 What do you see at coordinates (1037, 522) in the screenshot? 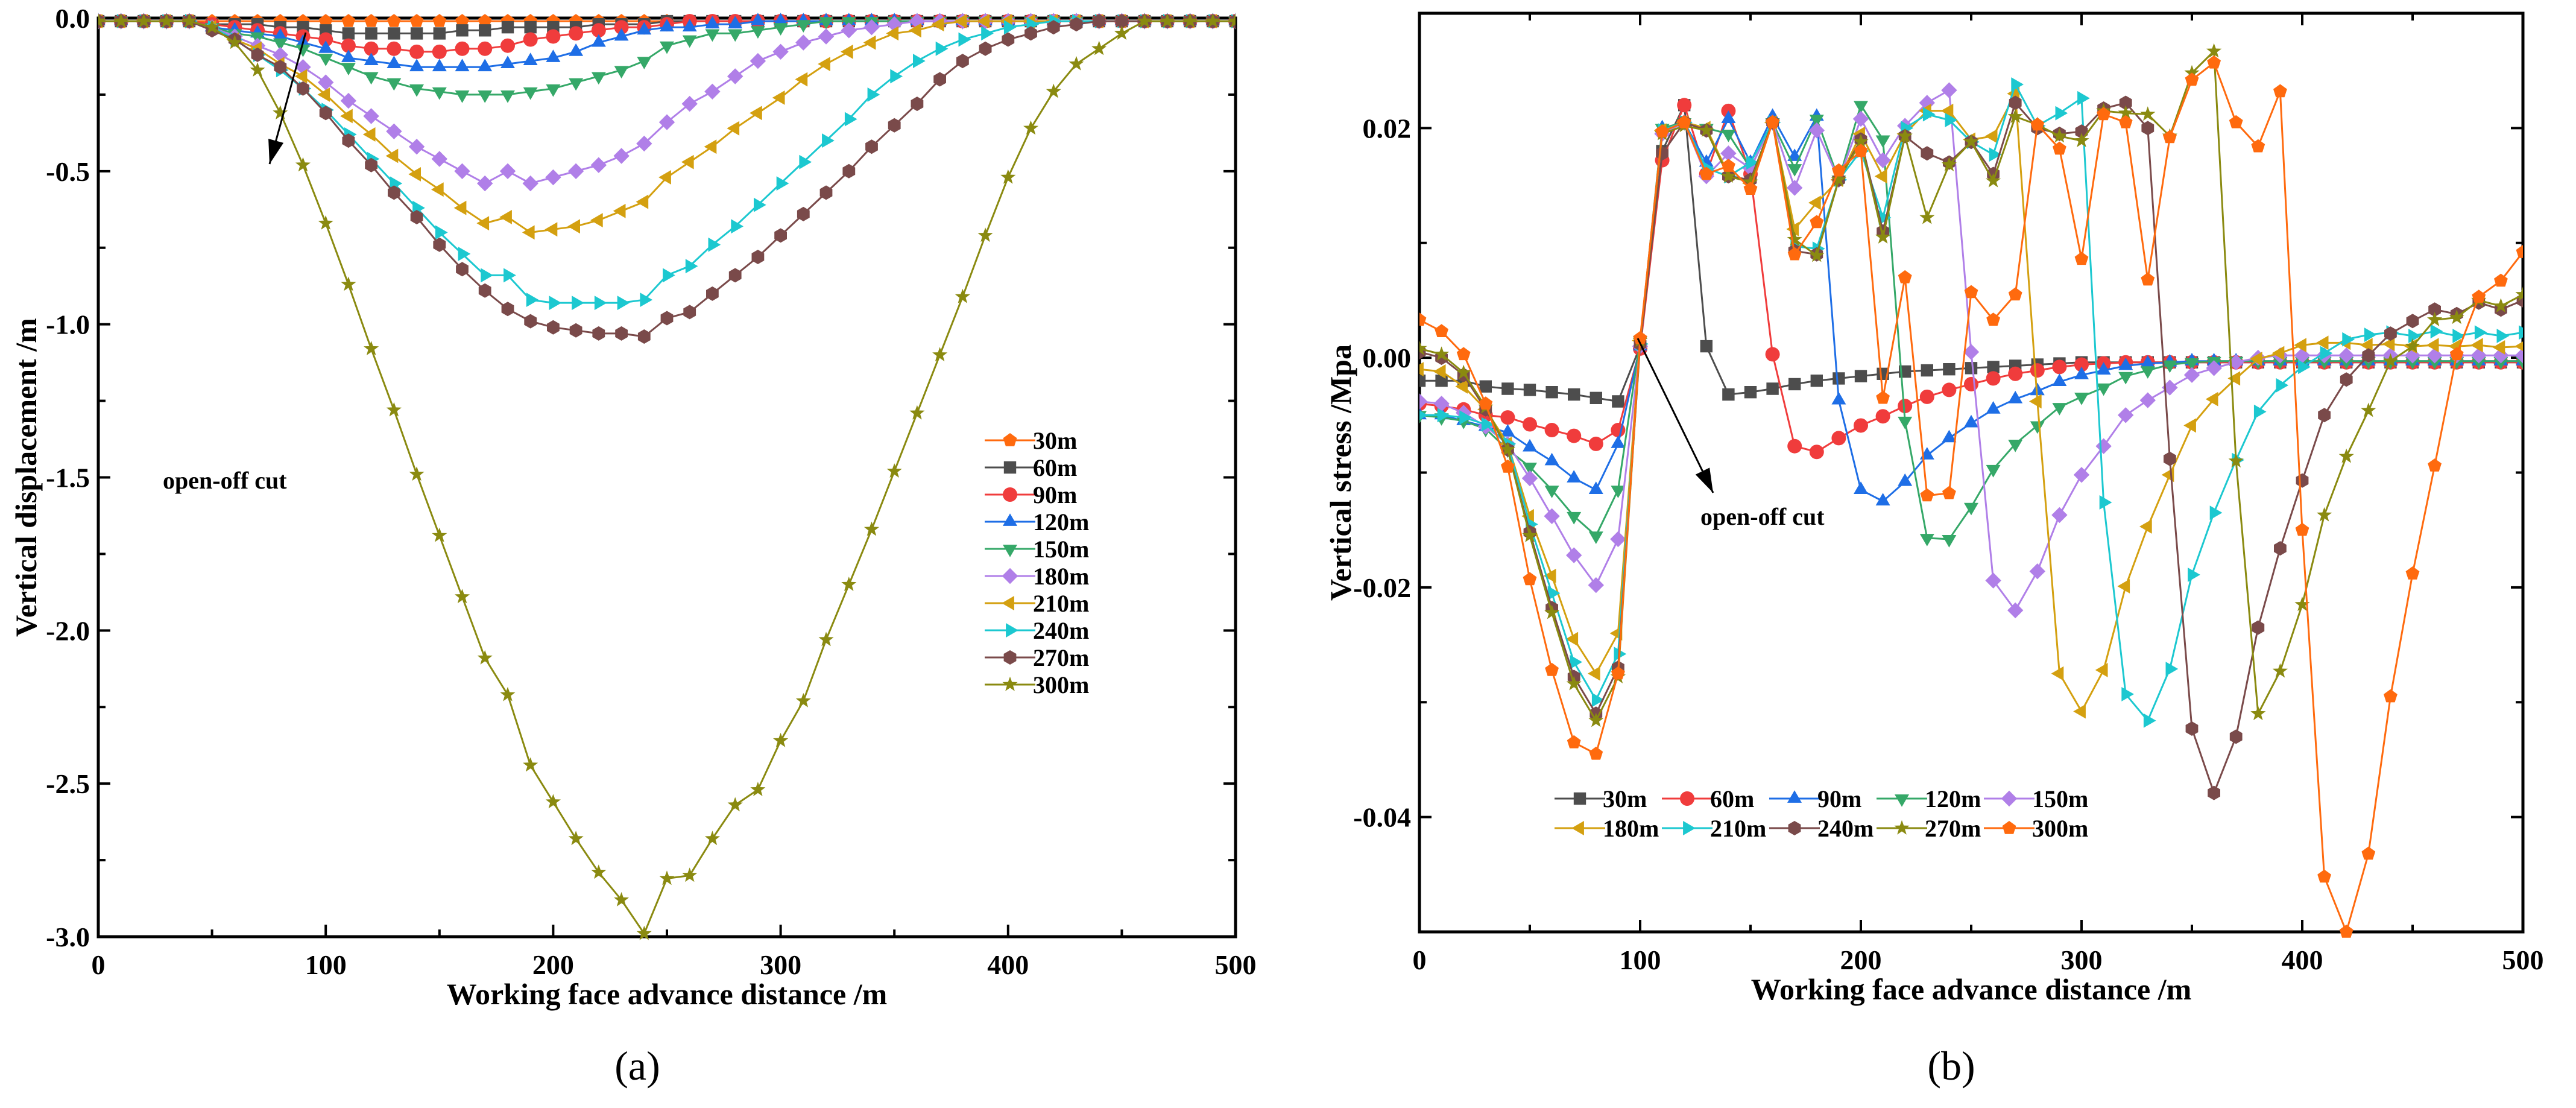
I see `legend-item-120m: 120m` at bounding box center [1037, 522].